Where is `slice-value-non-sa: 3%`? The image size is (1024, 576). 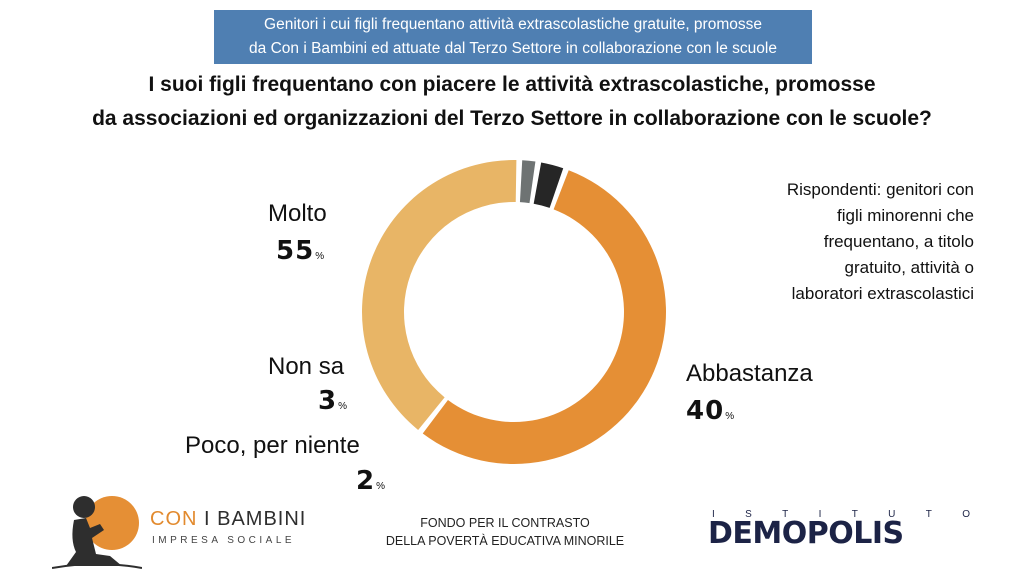
slice-value-non-sa: 3% is located at coordinates (332, 401).